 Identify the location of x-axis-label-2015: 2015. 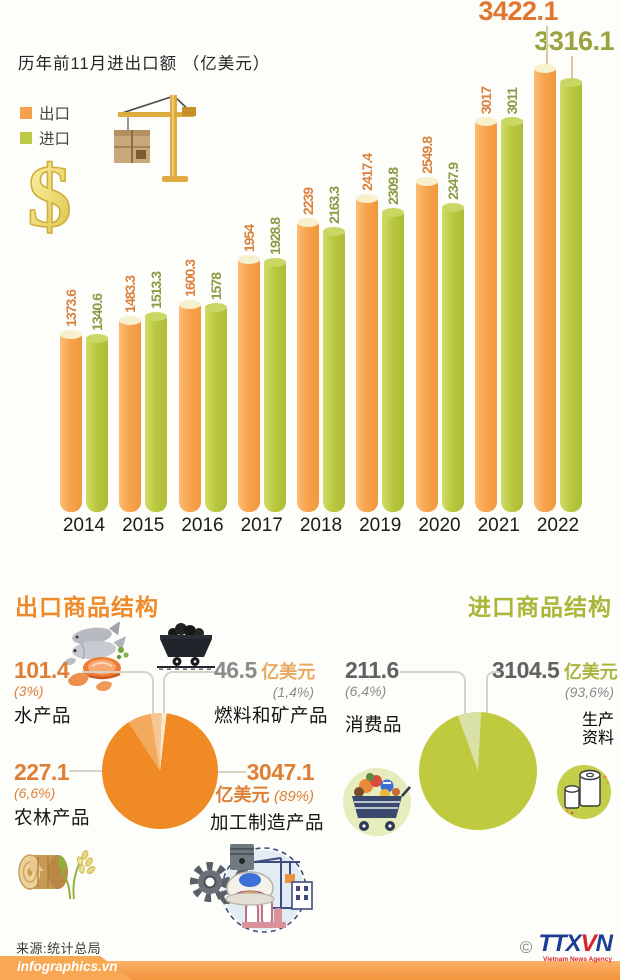
(143, 525).